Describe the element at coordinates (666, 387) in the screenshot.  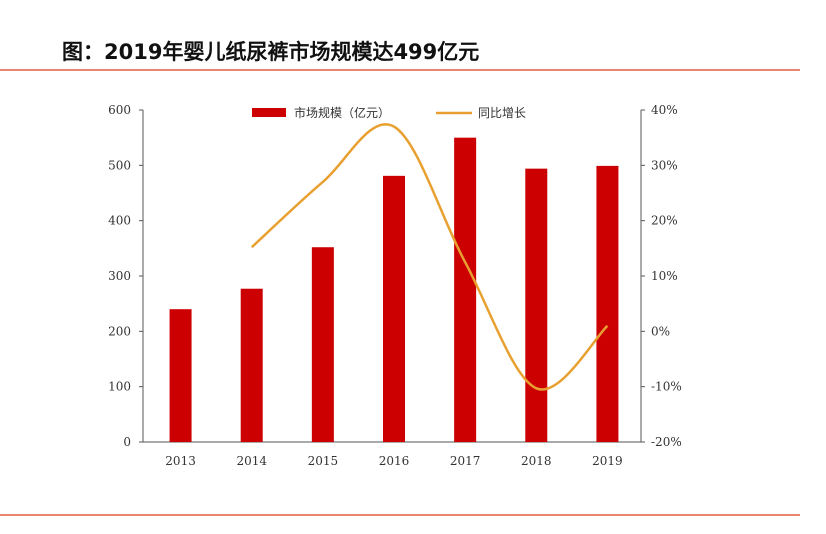
I see `right-tick-label: -10%` at that location.